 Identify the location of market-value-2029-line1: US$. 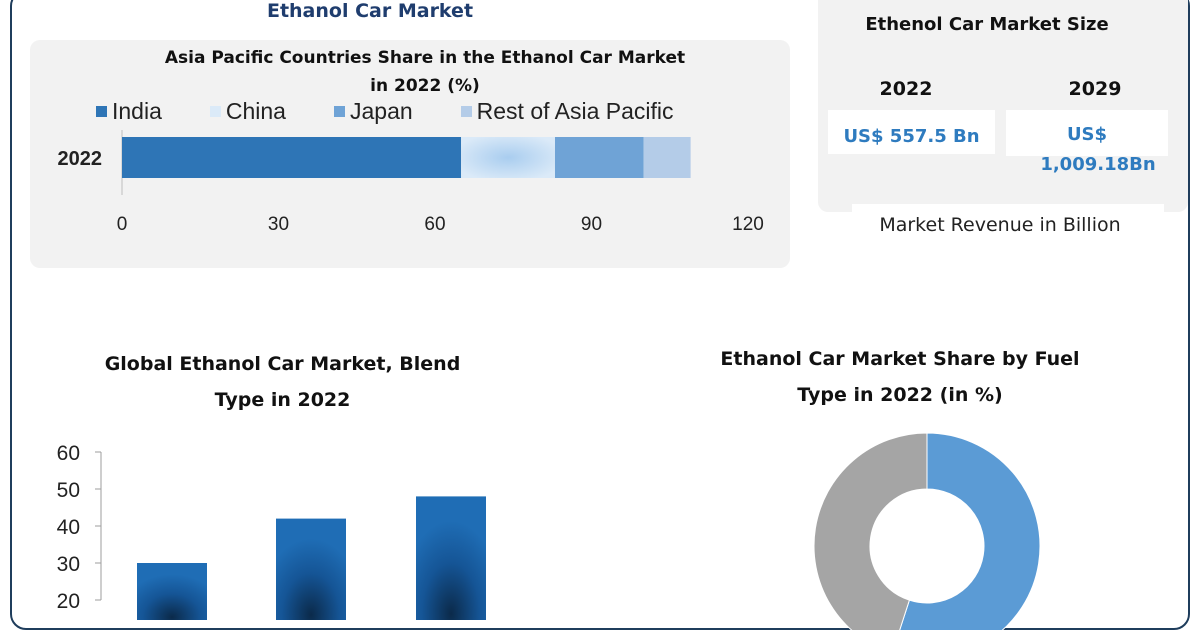
(1087, 134).